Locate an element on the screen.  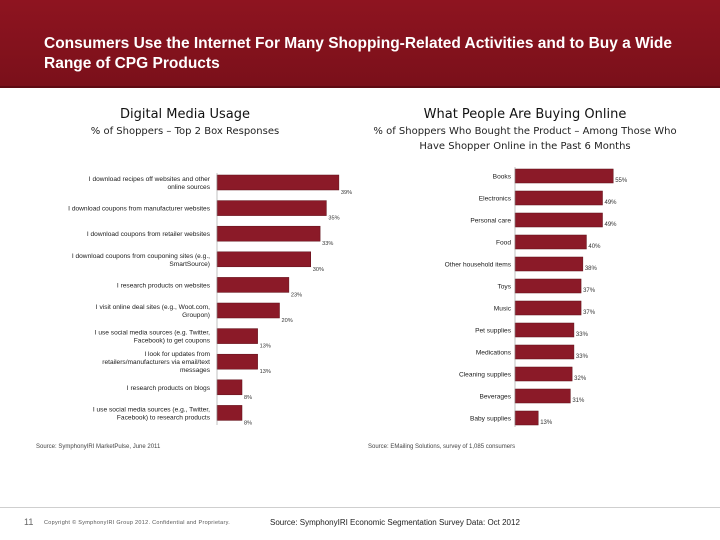
category-label: Facebook) to research products is located at coordinates (164, 417).